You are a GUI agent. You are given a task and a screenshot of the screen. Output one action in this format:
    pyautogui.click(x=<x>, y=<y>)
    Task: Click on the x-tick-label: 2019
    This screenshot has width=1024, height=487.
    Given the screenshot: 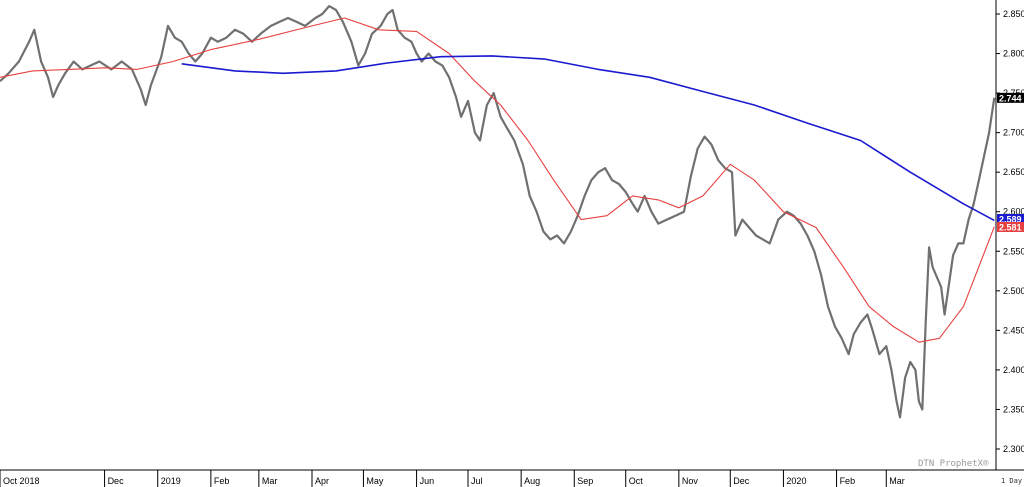 What is the action you would take?
    pyautogui.click(x=171, y=481)
    